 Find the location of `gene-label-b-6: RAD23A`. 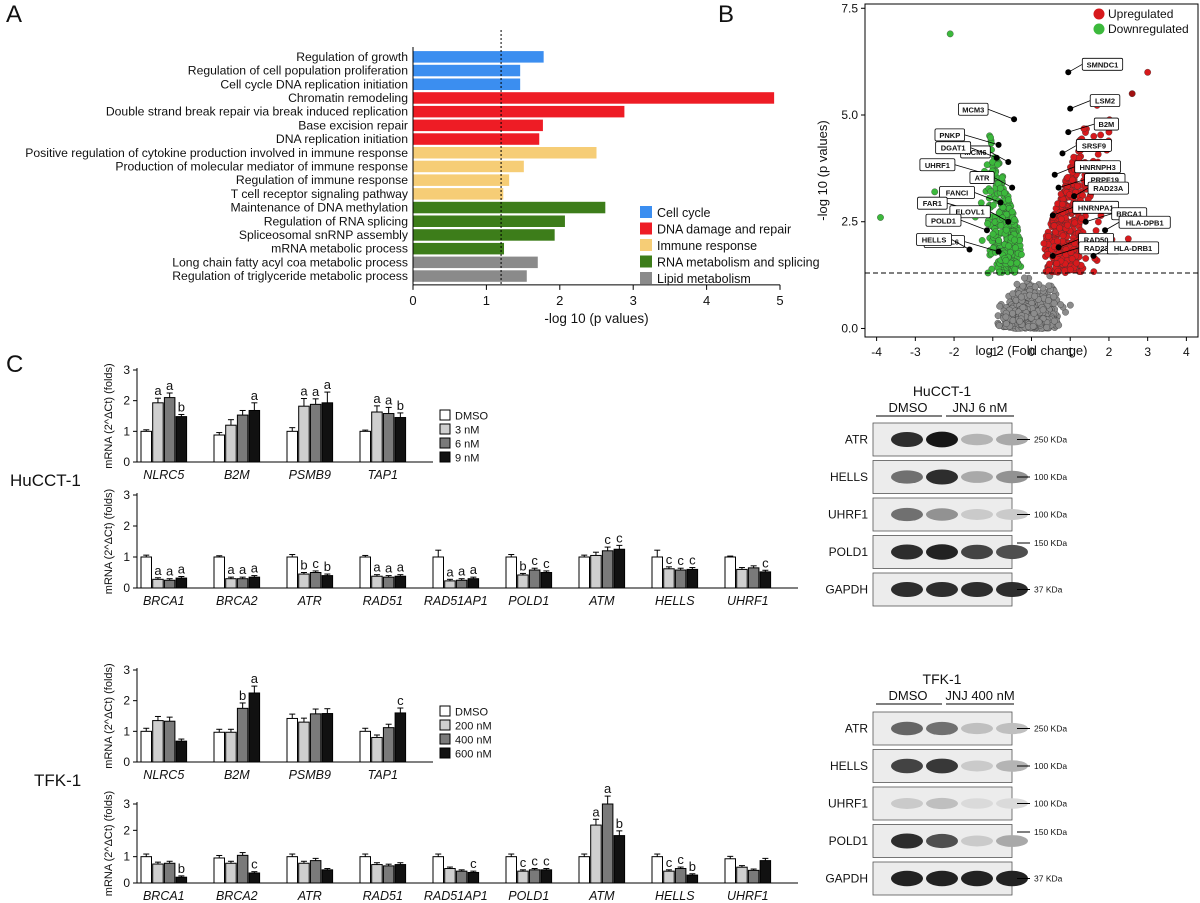

gene-label-b-6: RAD23A is located at coordinates (1108, 188).